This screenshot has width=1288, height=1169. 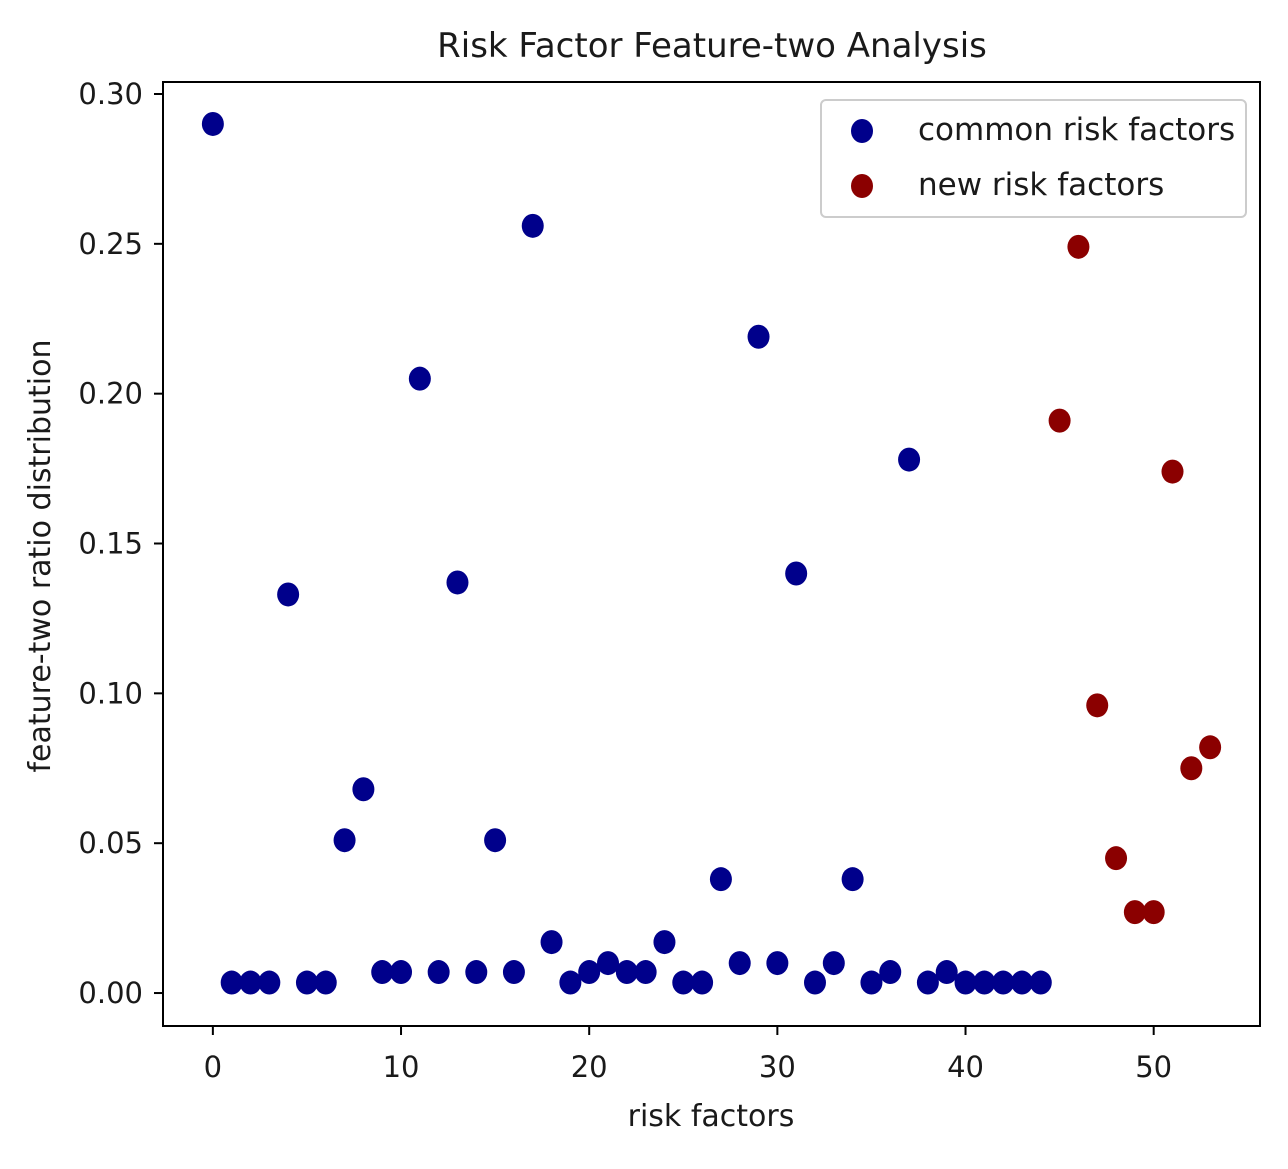 I want to click on y-axis: 0.00 0.05 0.10 0.15 0.20 0.25 0.30, so click(x=120, y=543).